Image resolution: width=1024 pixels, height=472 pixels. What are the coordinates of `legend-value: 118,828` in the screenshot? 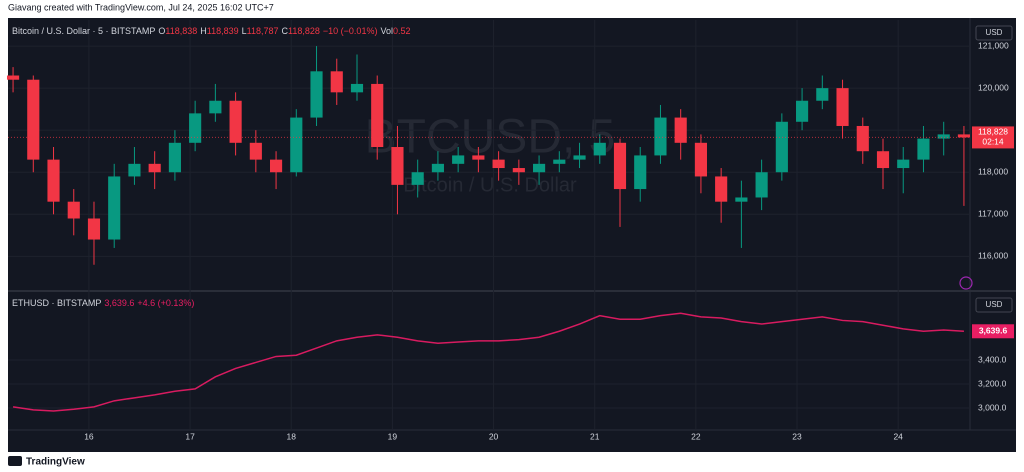 It's located at (304, 31).